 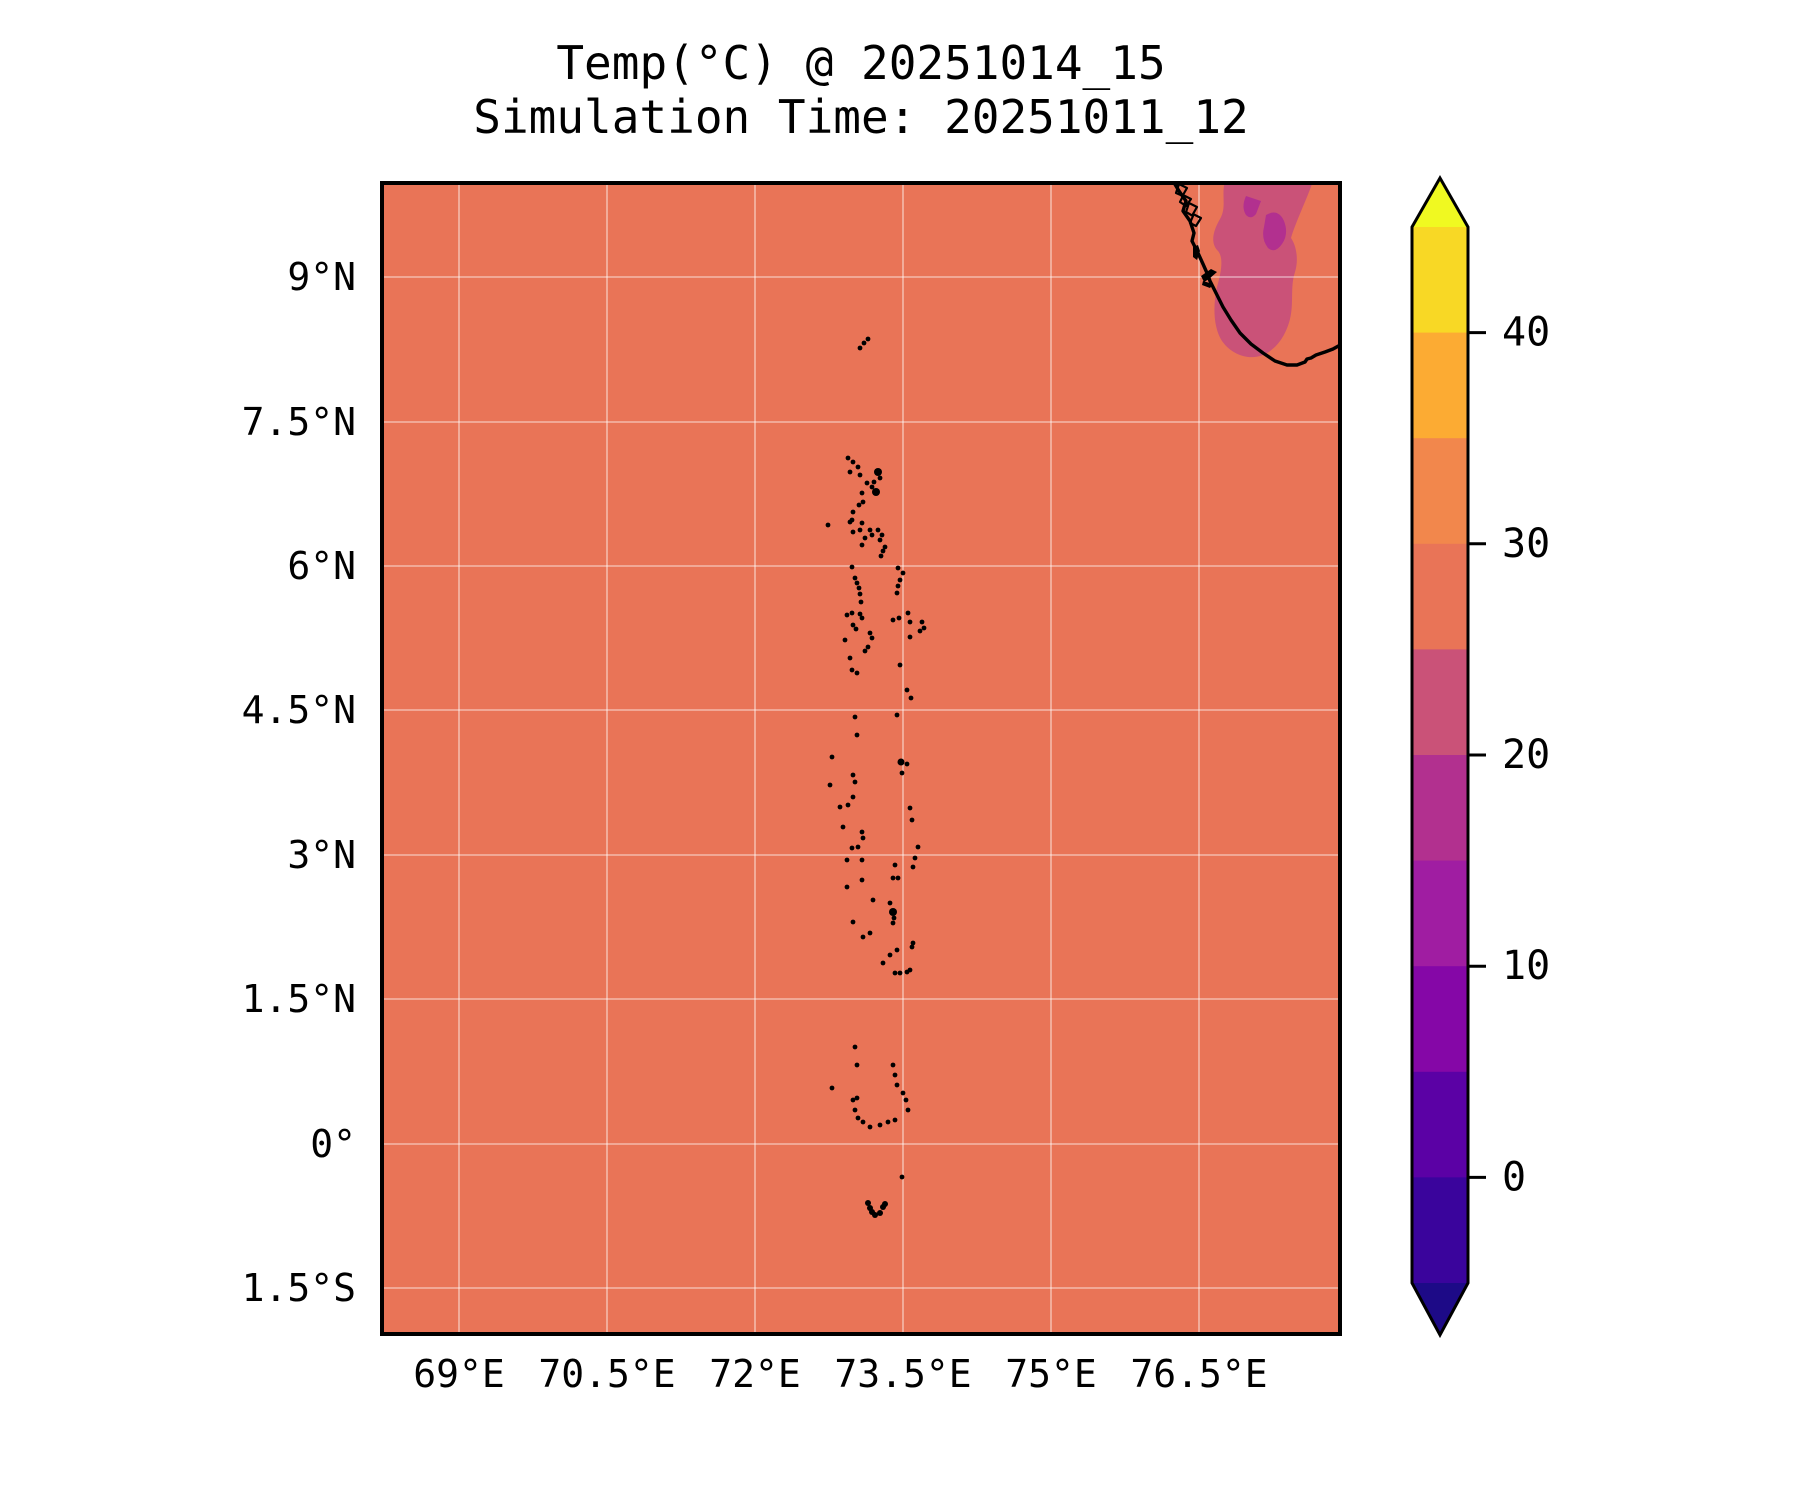 I want to click on y-tick-label: 1.5°S, so click(x=298, y=1288).